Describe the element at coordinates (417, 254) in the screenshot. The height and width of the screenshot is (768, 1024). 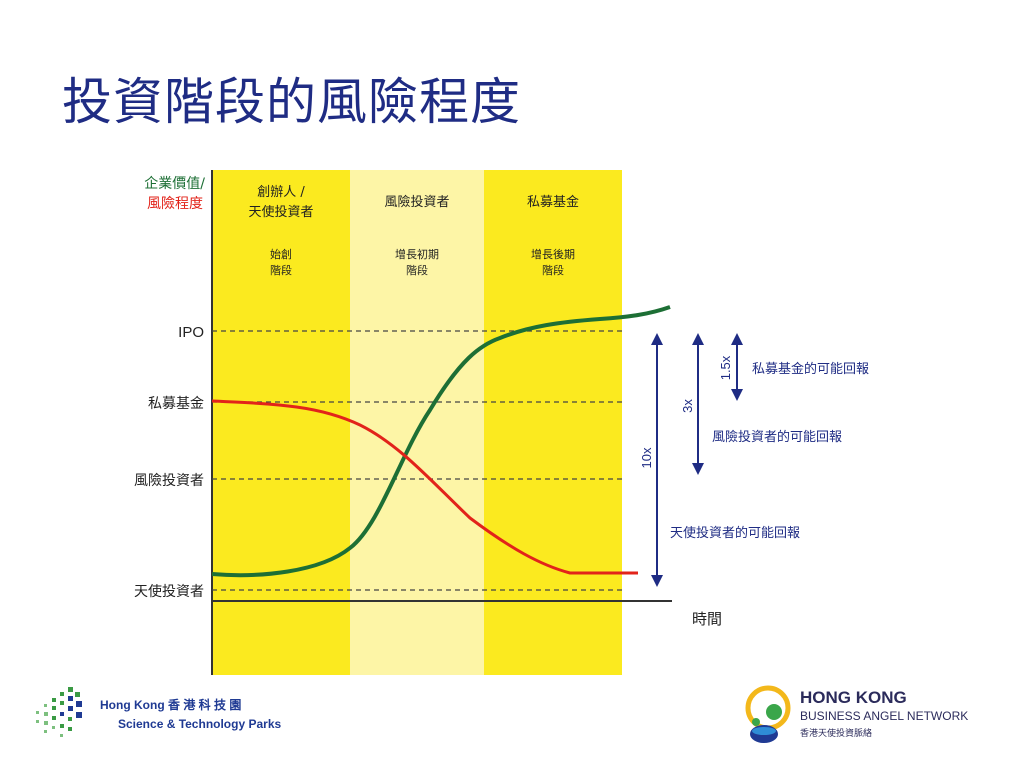
I see `stage-venture-phase-1: 增長初期` at that location.